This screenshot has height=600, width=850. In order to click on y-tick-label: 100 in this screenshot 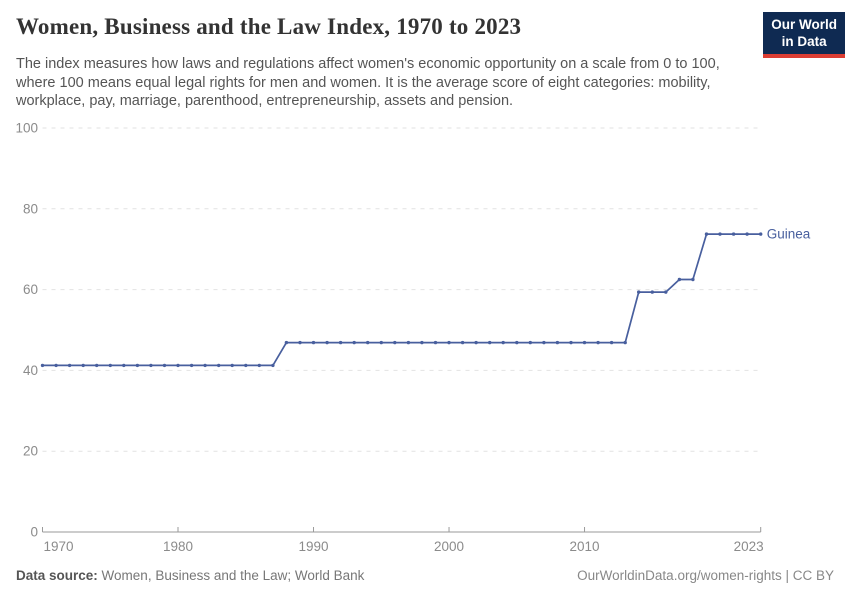, I will do `click(26, 128)`.